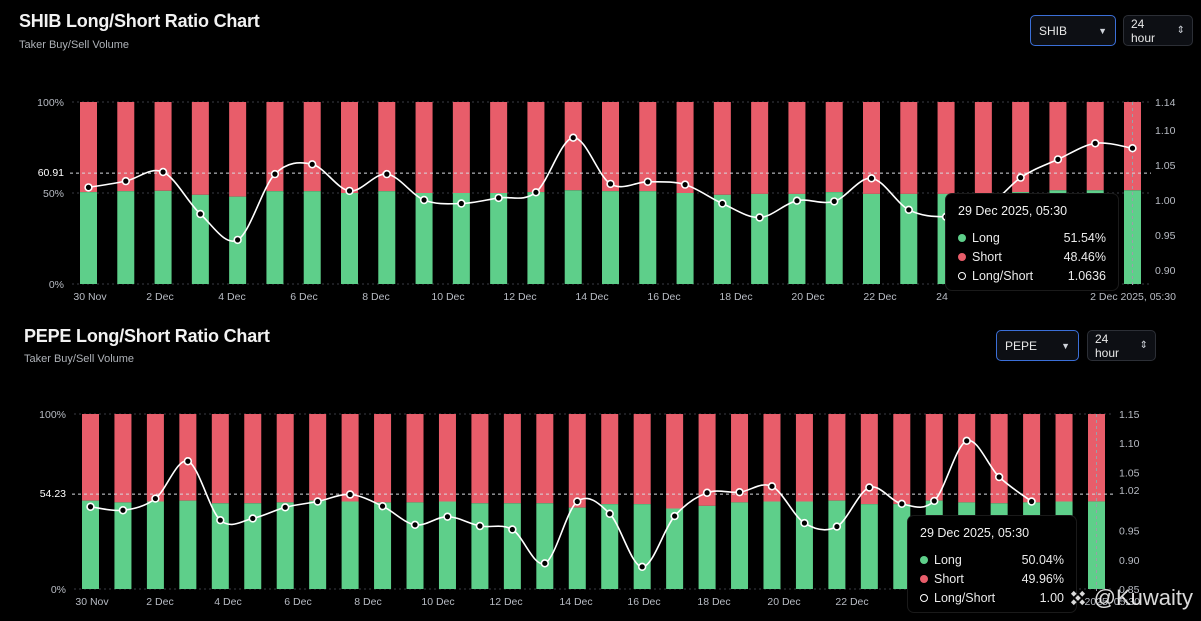 The image size is (1201, 621). I want to click on chevron-down-icon: ▼, so click(1065, 345).